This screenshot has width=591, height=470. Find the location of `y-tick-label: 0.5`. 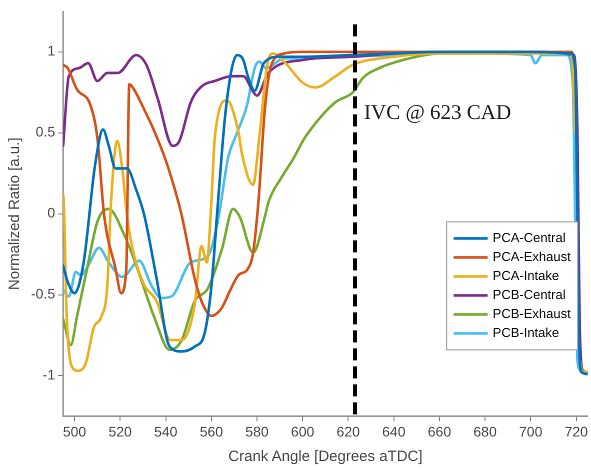

y-tick-label: 0.5 is located at coordinates (46, 132).